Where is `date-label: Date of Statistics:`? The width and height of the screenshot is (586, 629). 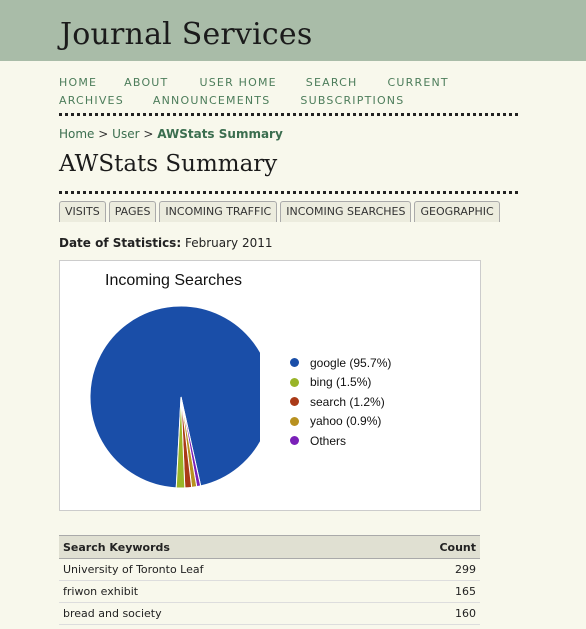 date-label: Date of Statistics: is located at coordinates (120, 243).